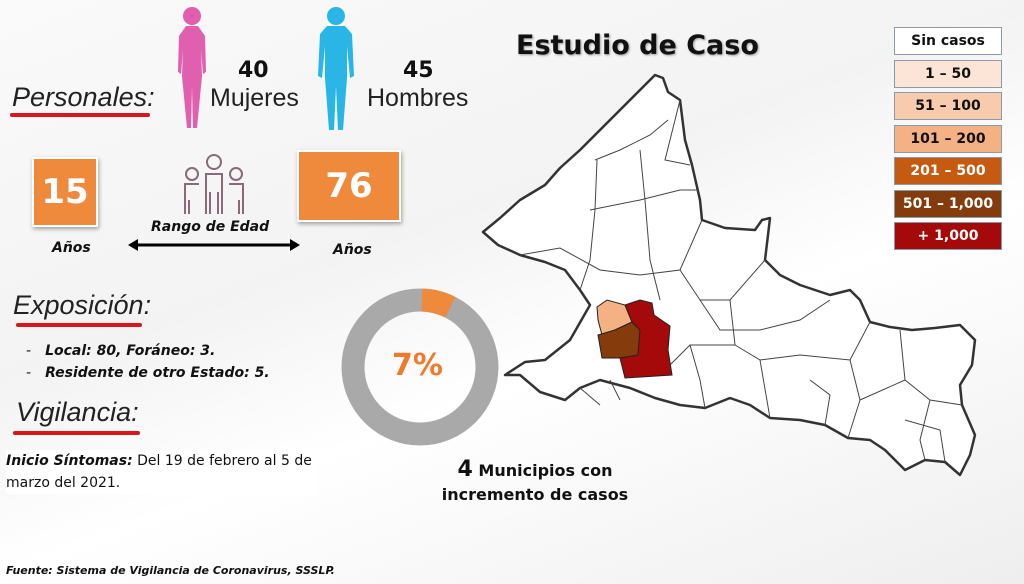  Describe the element at coordinates (130, 351) in the screenshot. I see `exposicion-item-text: Local: 80, Foráneo: 3.` at that location.